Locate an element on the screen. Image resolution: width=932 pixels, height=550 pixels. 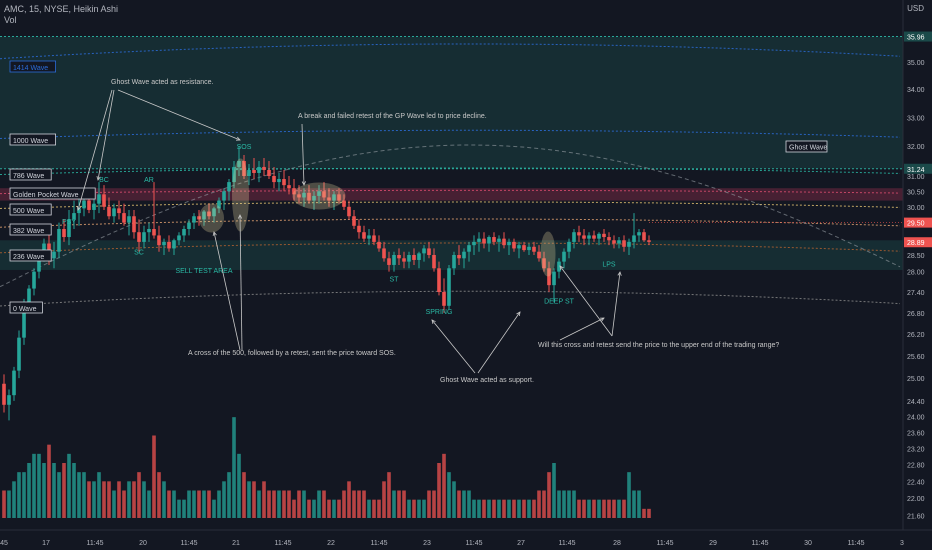
price-tick: 35.00 is located at coordinates (916, 63).